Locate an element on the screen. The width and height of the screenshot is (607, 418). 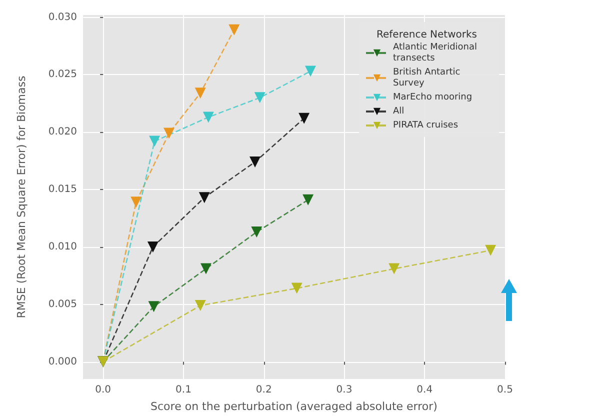
legend-title: Reference Networks is located at coordinates (426, 35).